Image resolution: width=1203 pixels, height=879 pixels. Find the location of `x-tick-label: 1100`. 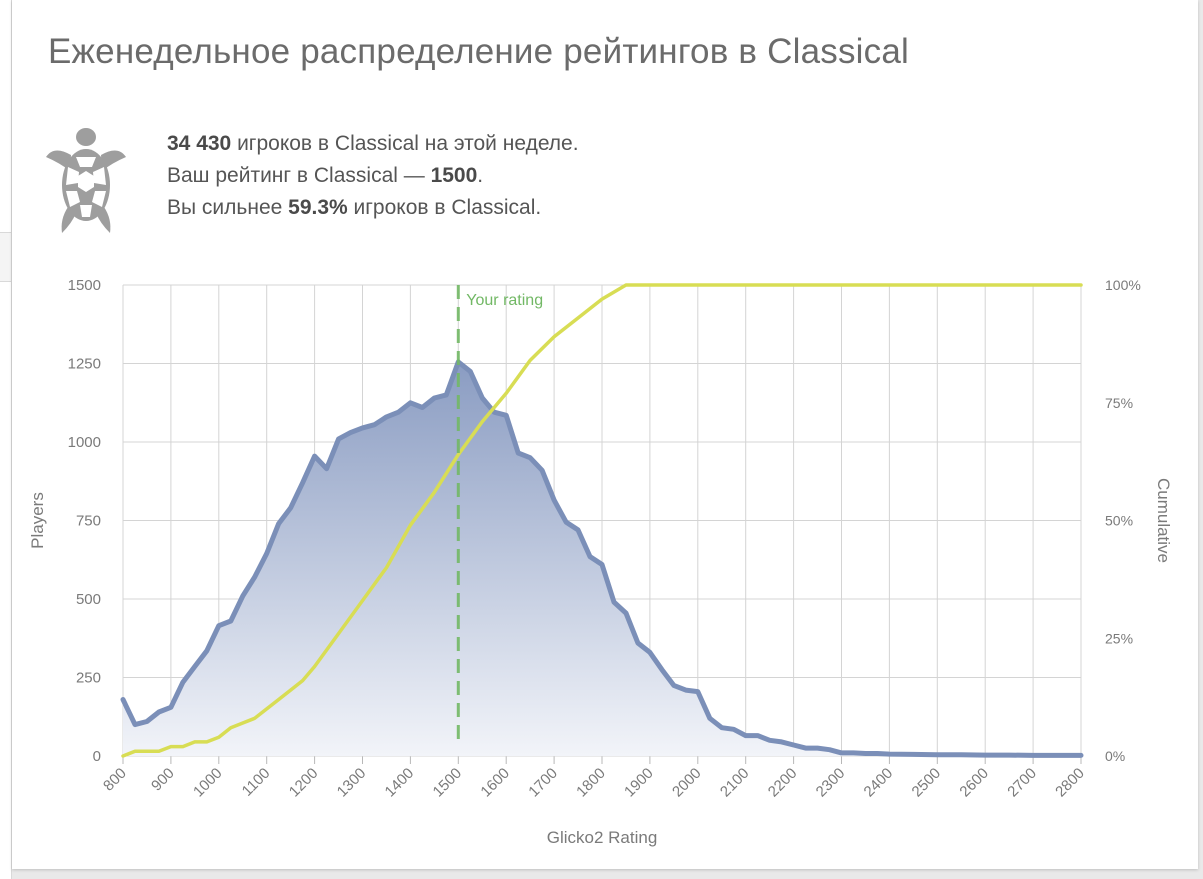

x-tick-label: 1100 is located at coordinates (256, 782).